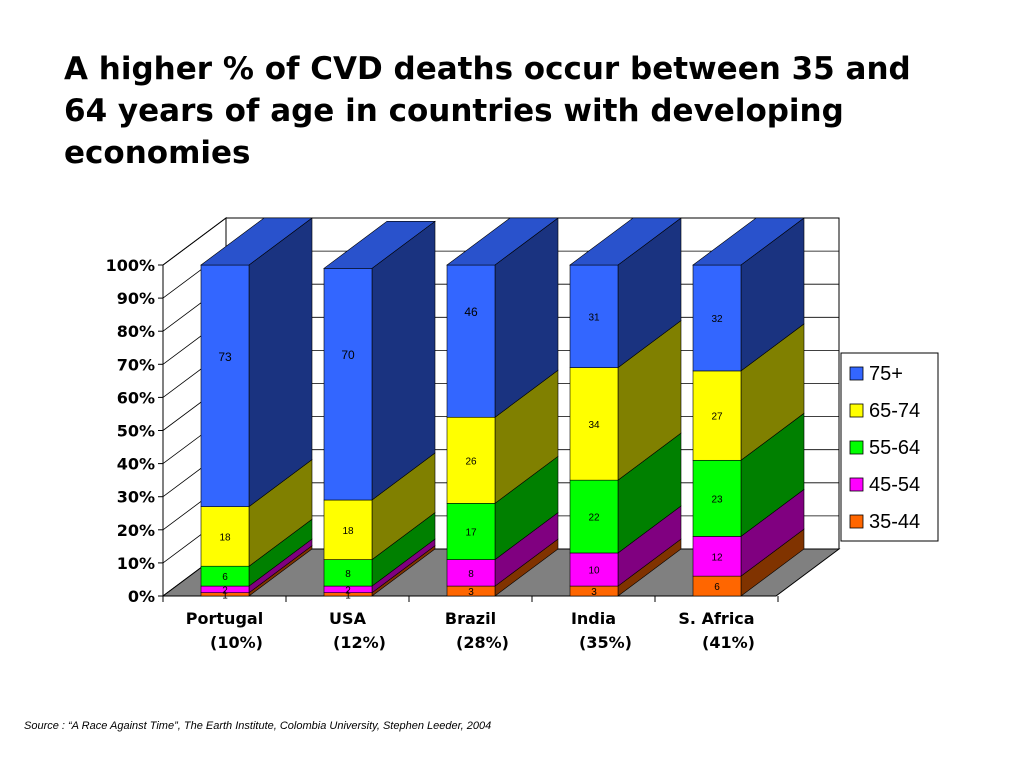  Describe the element at coordinates (348, 618) in the screenshot. I see `category-label: USA` at that location.